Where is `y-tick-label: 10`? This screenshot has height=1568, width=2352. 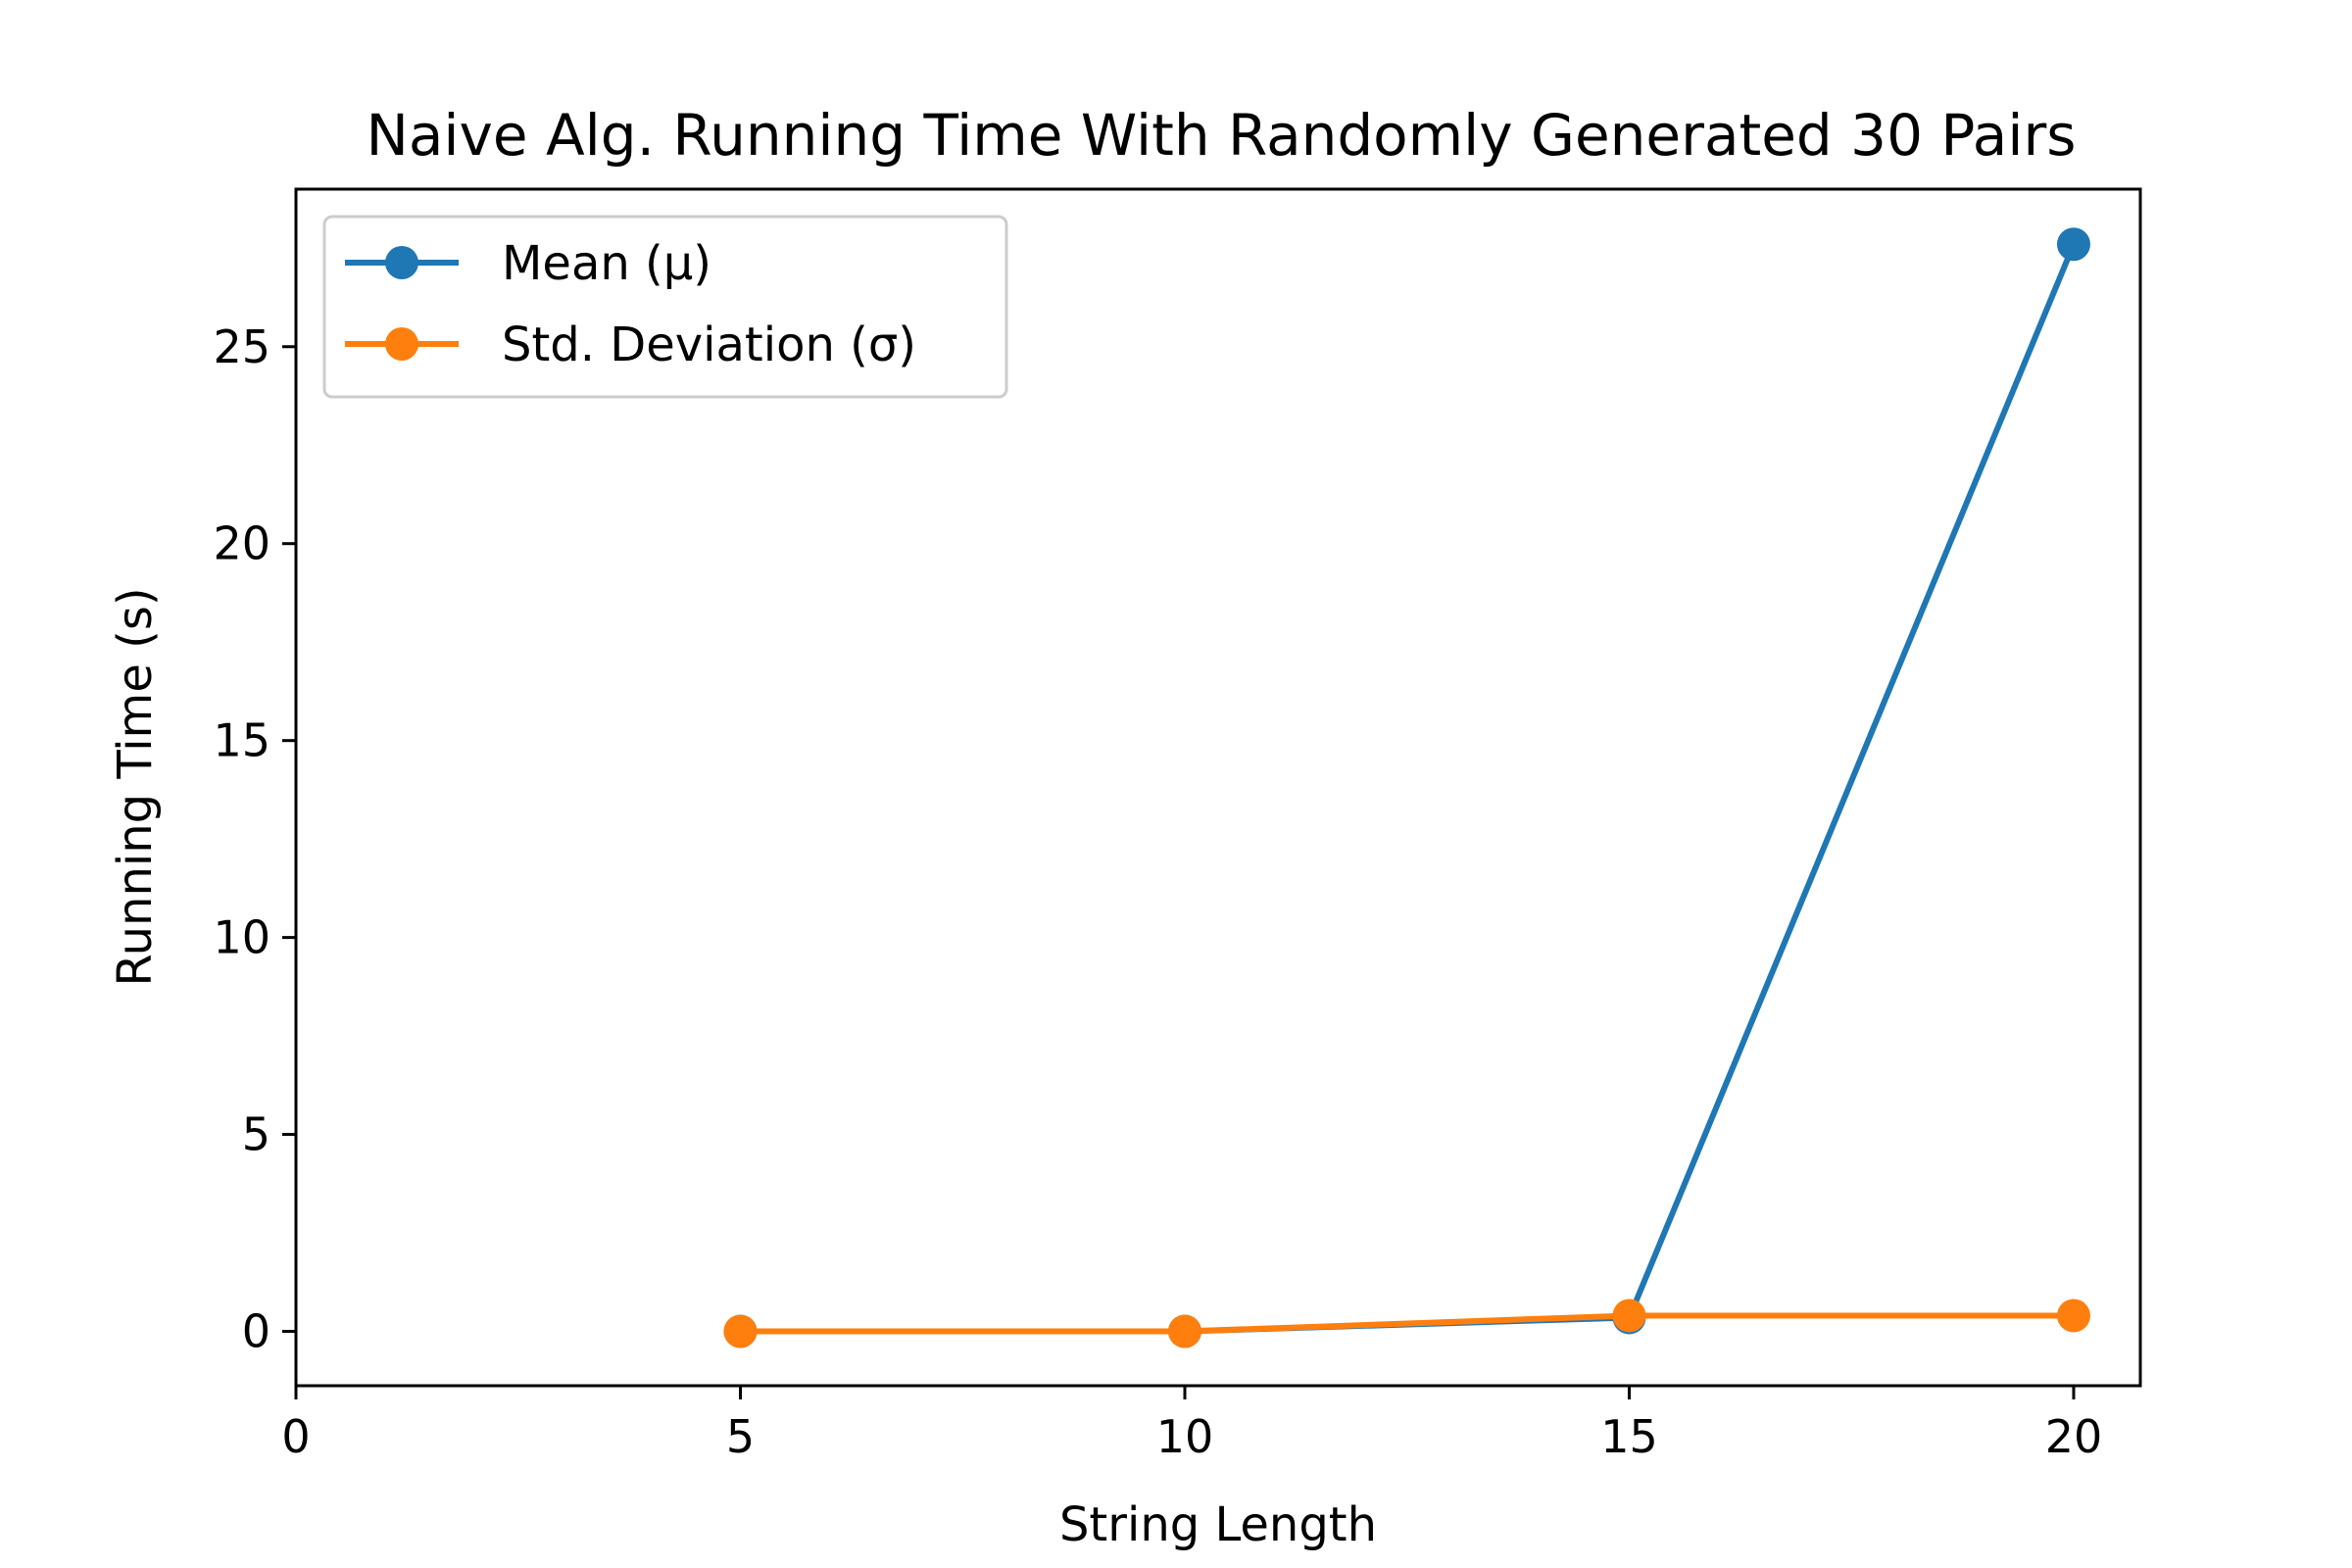 y-tick-label: 10 is located at coordinates (241, 937).